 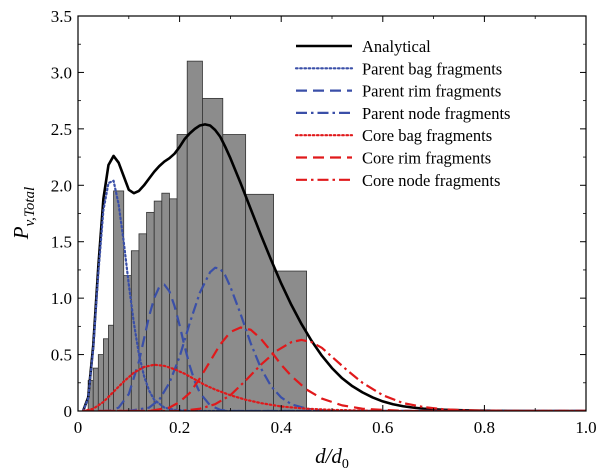 I want to click on legend-label: Core bag fragments, so click(x=427, y=135).